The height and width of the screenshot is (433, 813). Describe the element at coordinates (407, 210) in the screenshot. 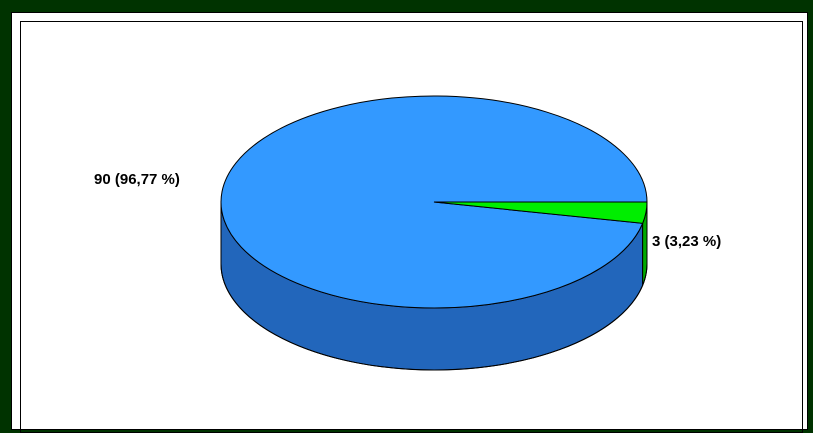

I see `pie-labels: 90 (96,77 %) 3 (3,23 %)` at that location.